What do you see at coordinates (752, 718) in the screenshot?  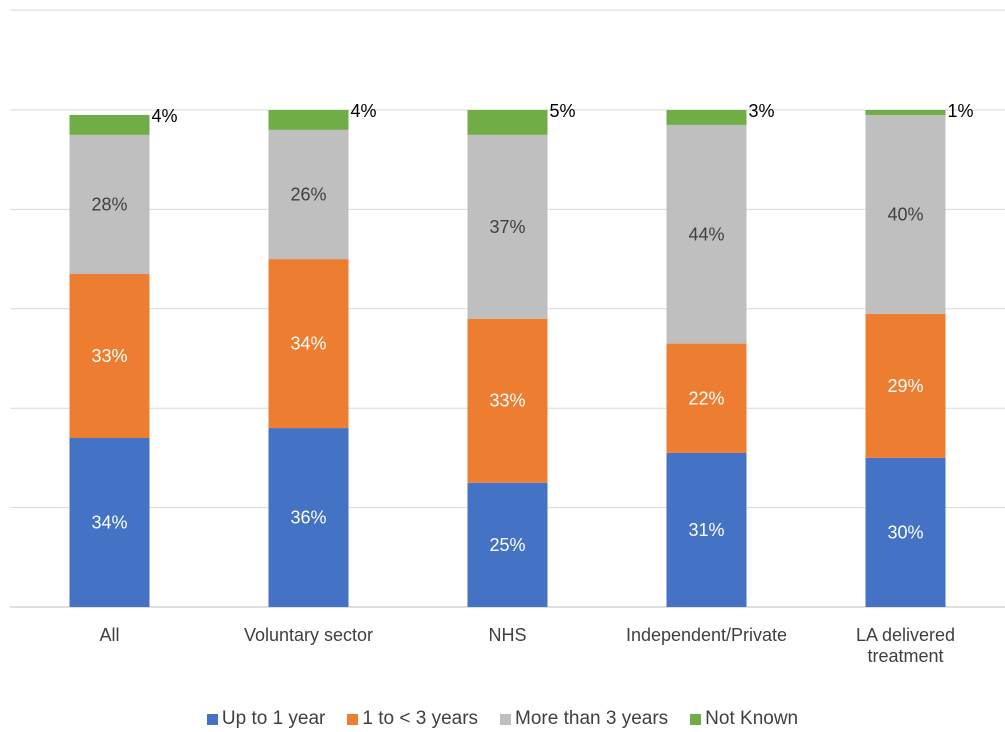 I see `legend-label: Not Known` at bounding box center [752, 718].